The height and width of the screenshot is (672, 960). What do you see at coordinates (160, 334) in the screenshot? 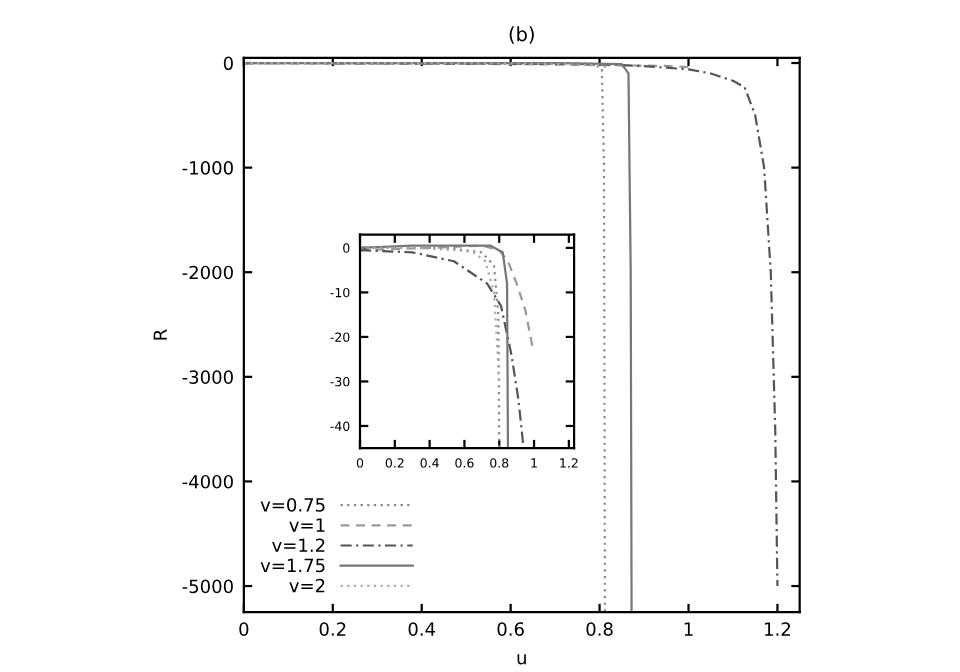
I see `y-axis-title: R` at bounding box center [160, 334].